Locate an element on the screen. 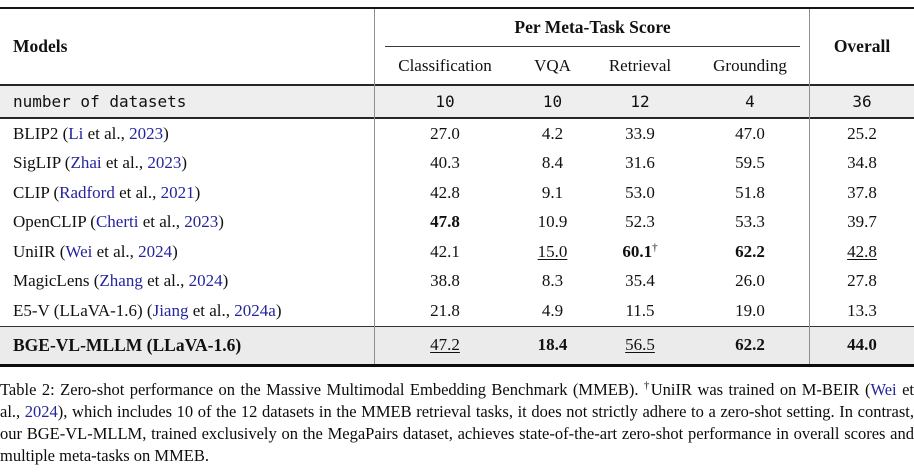 The height and width of the screenshot is (473, 914). score-cell: 33.9 is located at coordinates (640, 133).